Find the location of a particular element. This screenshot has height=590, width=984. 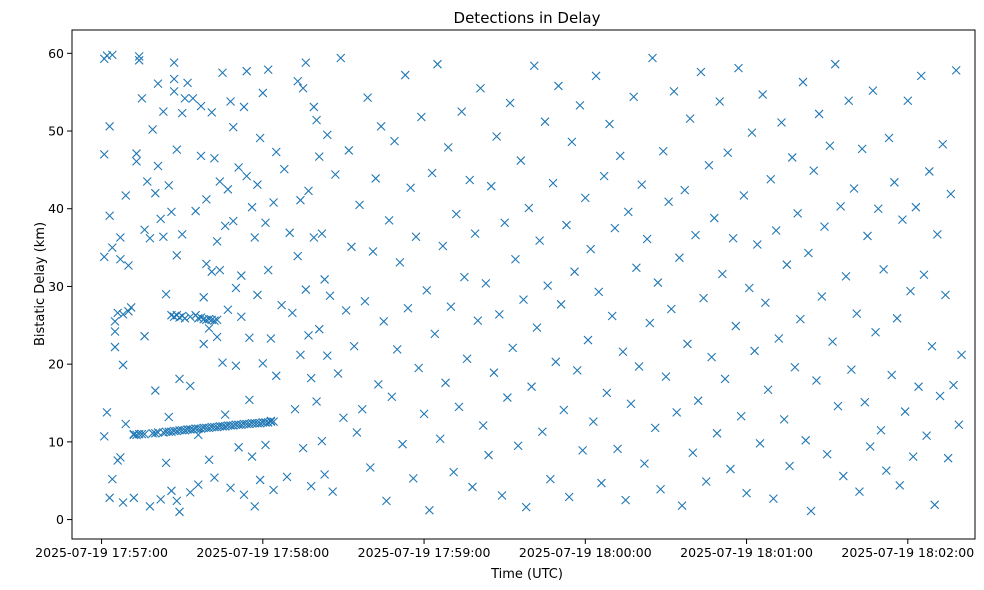

x-tick-label: 2025-07-19 17:58:00 is located at coordinates (262, 552).